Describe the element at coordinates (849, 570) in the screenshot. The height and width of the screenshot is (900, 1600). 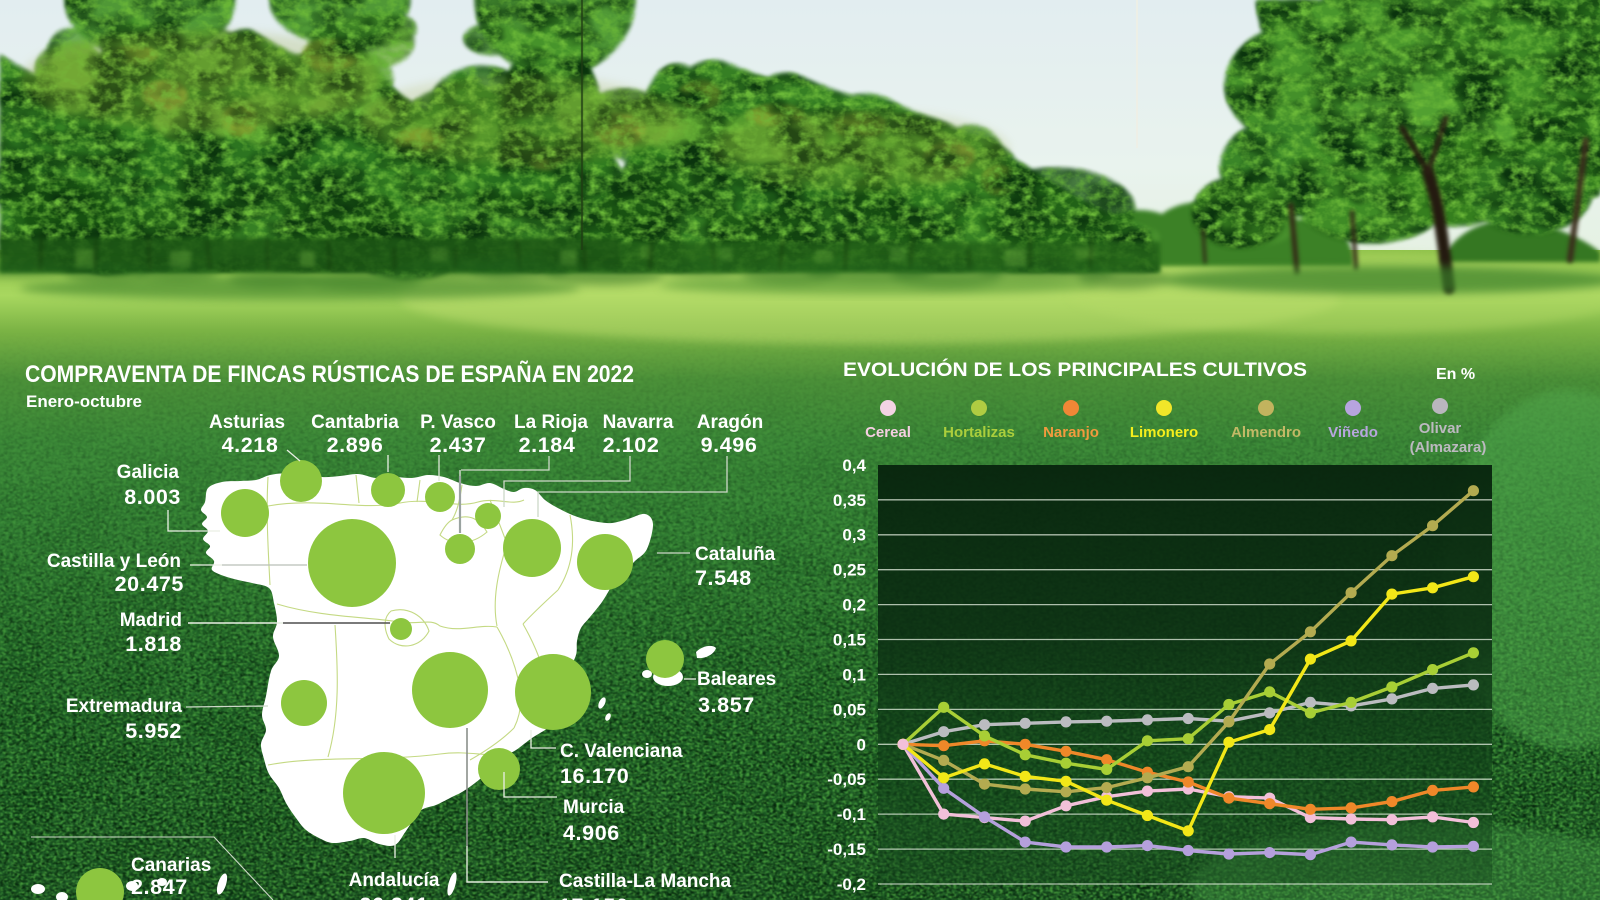
I see `svg-text: 0,25` at that location.